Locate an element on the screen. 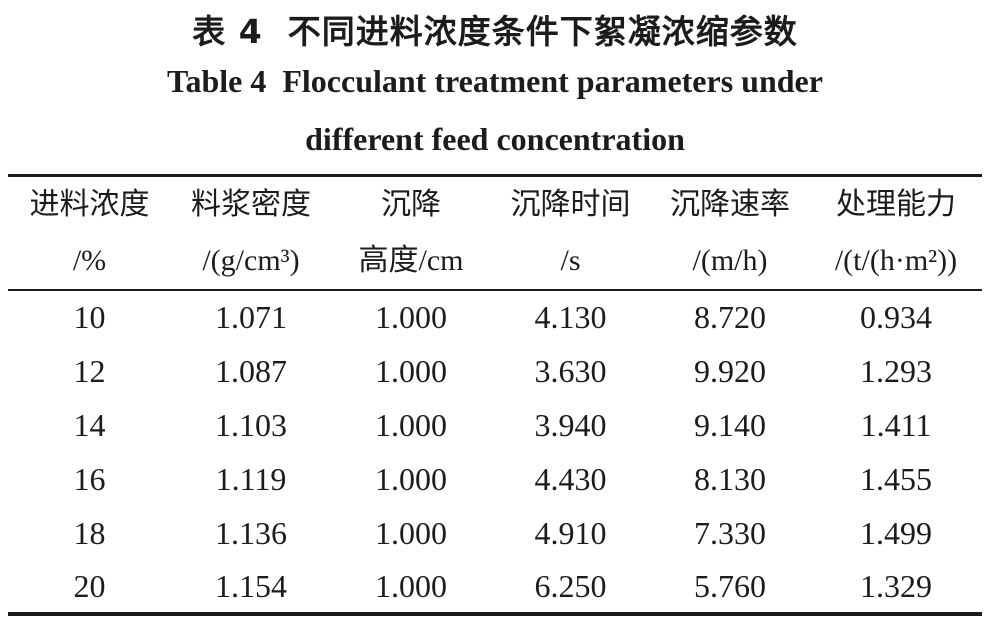 The height and width of the screenshot is (637, 990). unit-feed-concentration: /% is located at coordinates (89, 260).